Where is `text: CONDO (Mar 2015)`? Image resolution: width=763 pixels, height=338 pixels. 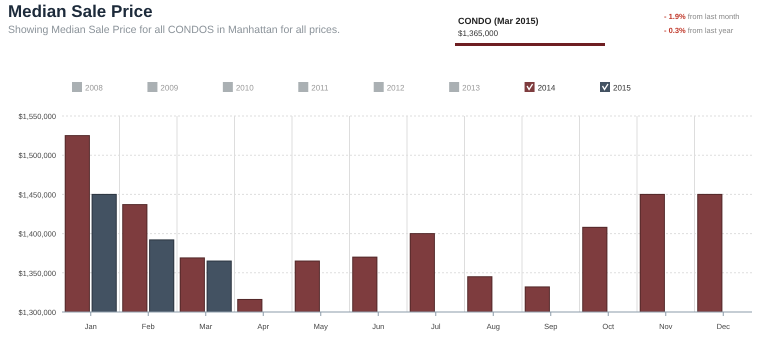 text: CONDO (Mar 2015) is located at coordinates (498, 21).